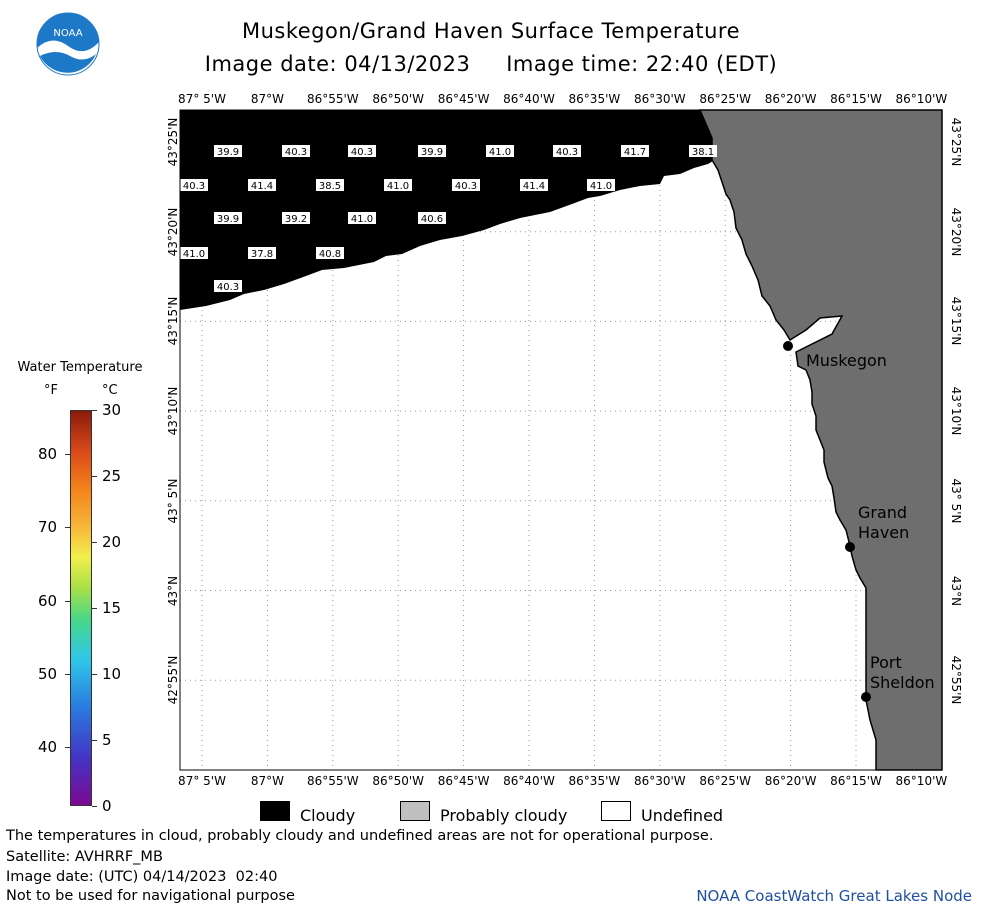  I want to click on color-bar-tick-f: 40, so click(48, 747).